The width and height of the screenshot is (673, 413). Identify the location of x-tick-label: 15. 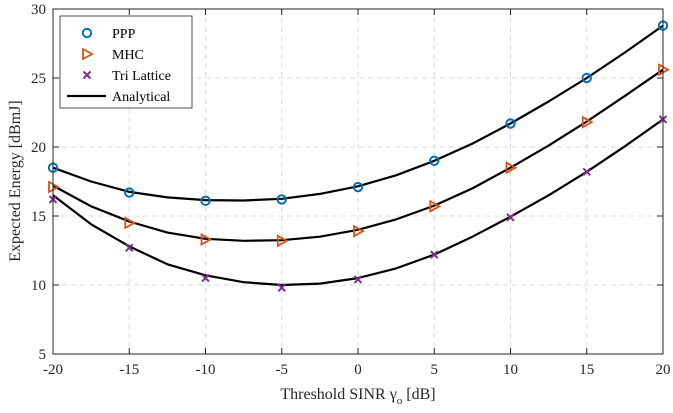
(586, 370).